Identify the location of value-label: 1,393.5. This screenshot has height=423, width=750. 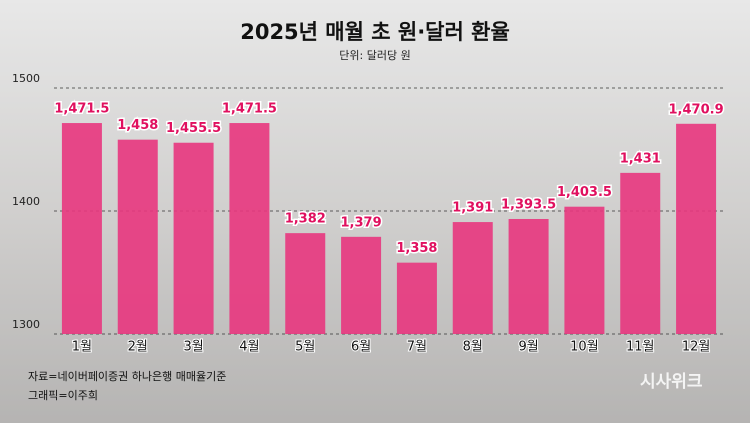
(528, 204).